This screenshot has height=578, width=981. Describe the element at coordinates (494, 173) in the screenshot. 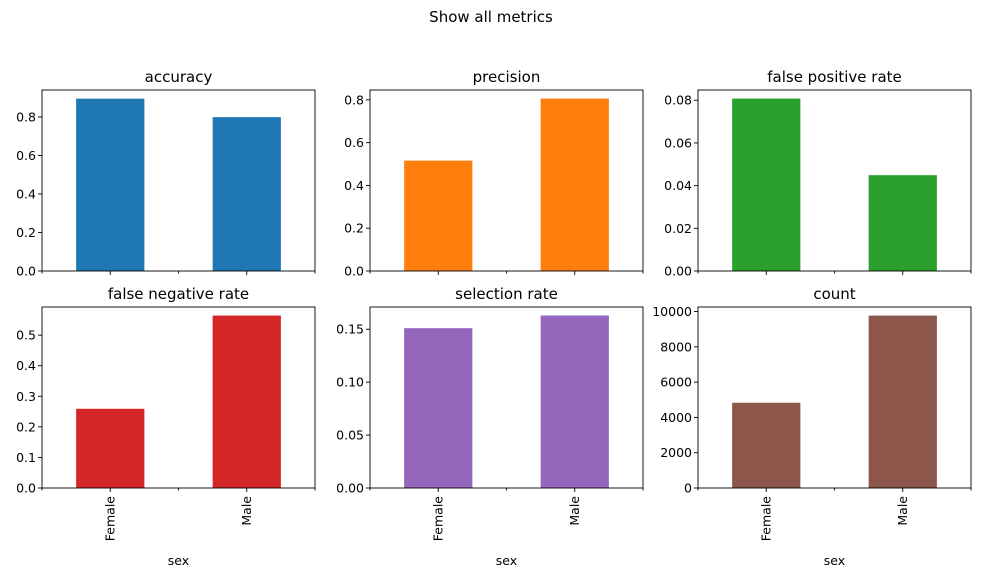

I see `chart-panel-2: precision 0.0 0.2 0.4 0.6 0.8` at that location.